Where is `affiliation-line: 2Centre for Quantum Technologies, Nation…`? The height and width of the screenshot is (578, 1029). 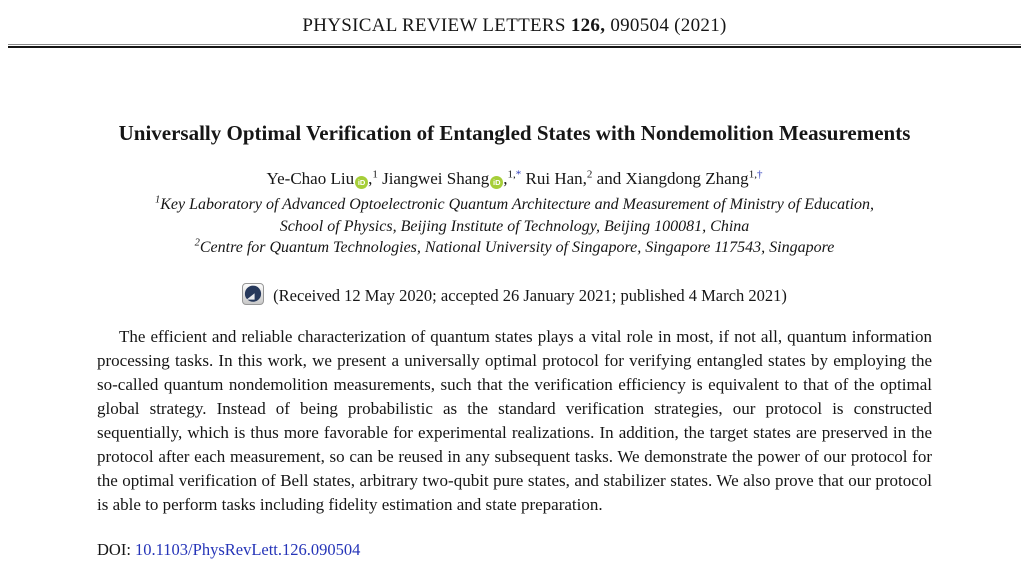 affiliation-line: 2Centre for Quantum Technologies, Nation… is located at coordinates (514, 246).